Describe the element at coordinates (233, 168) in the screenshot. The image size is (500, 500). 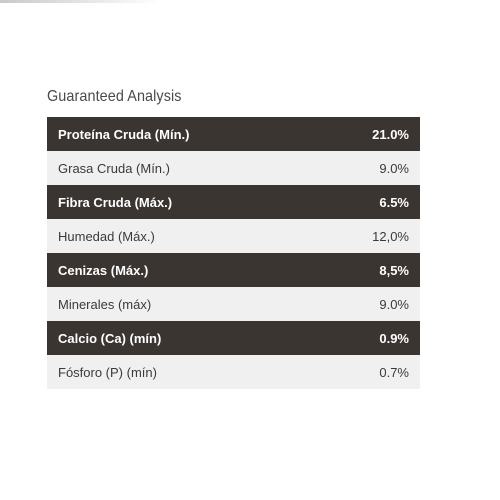
I see `table-row: Grasa Cruda (Mín.) 9.0%` at that location.